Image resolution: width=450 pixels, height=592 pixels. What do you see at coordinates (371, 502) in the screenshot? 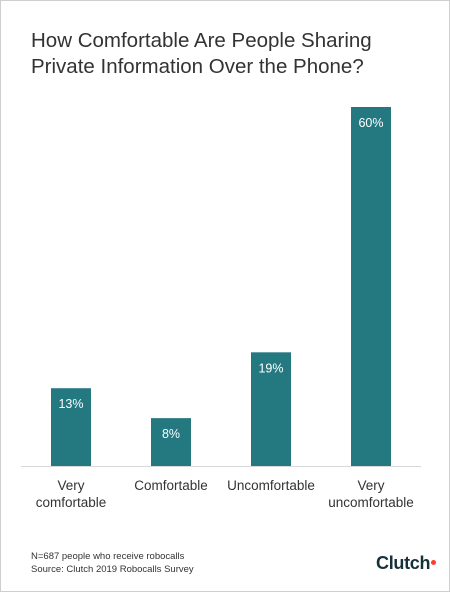
I see `category-label-3-1: uncomfortable` at bounding box center [371, 502].